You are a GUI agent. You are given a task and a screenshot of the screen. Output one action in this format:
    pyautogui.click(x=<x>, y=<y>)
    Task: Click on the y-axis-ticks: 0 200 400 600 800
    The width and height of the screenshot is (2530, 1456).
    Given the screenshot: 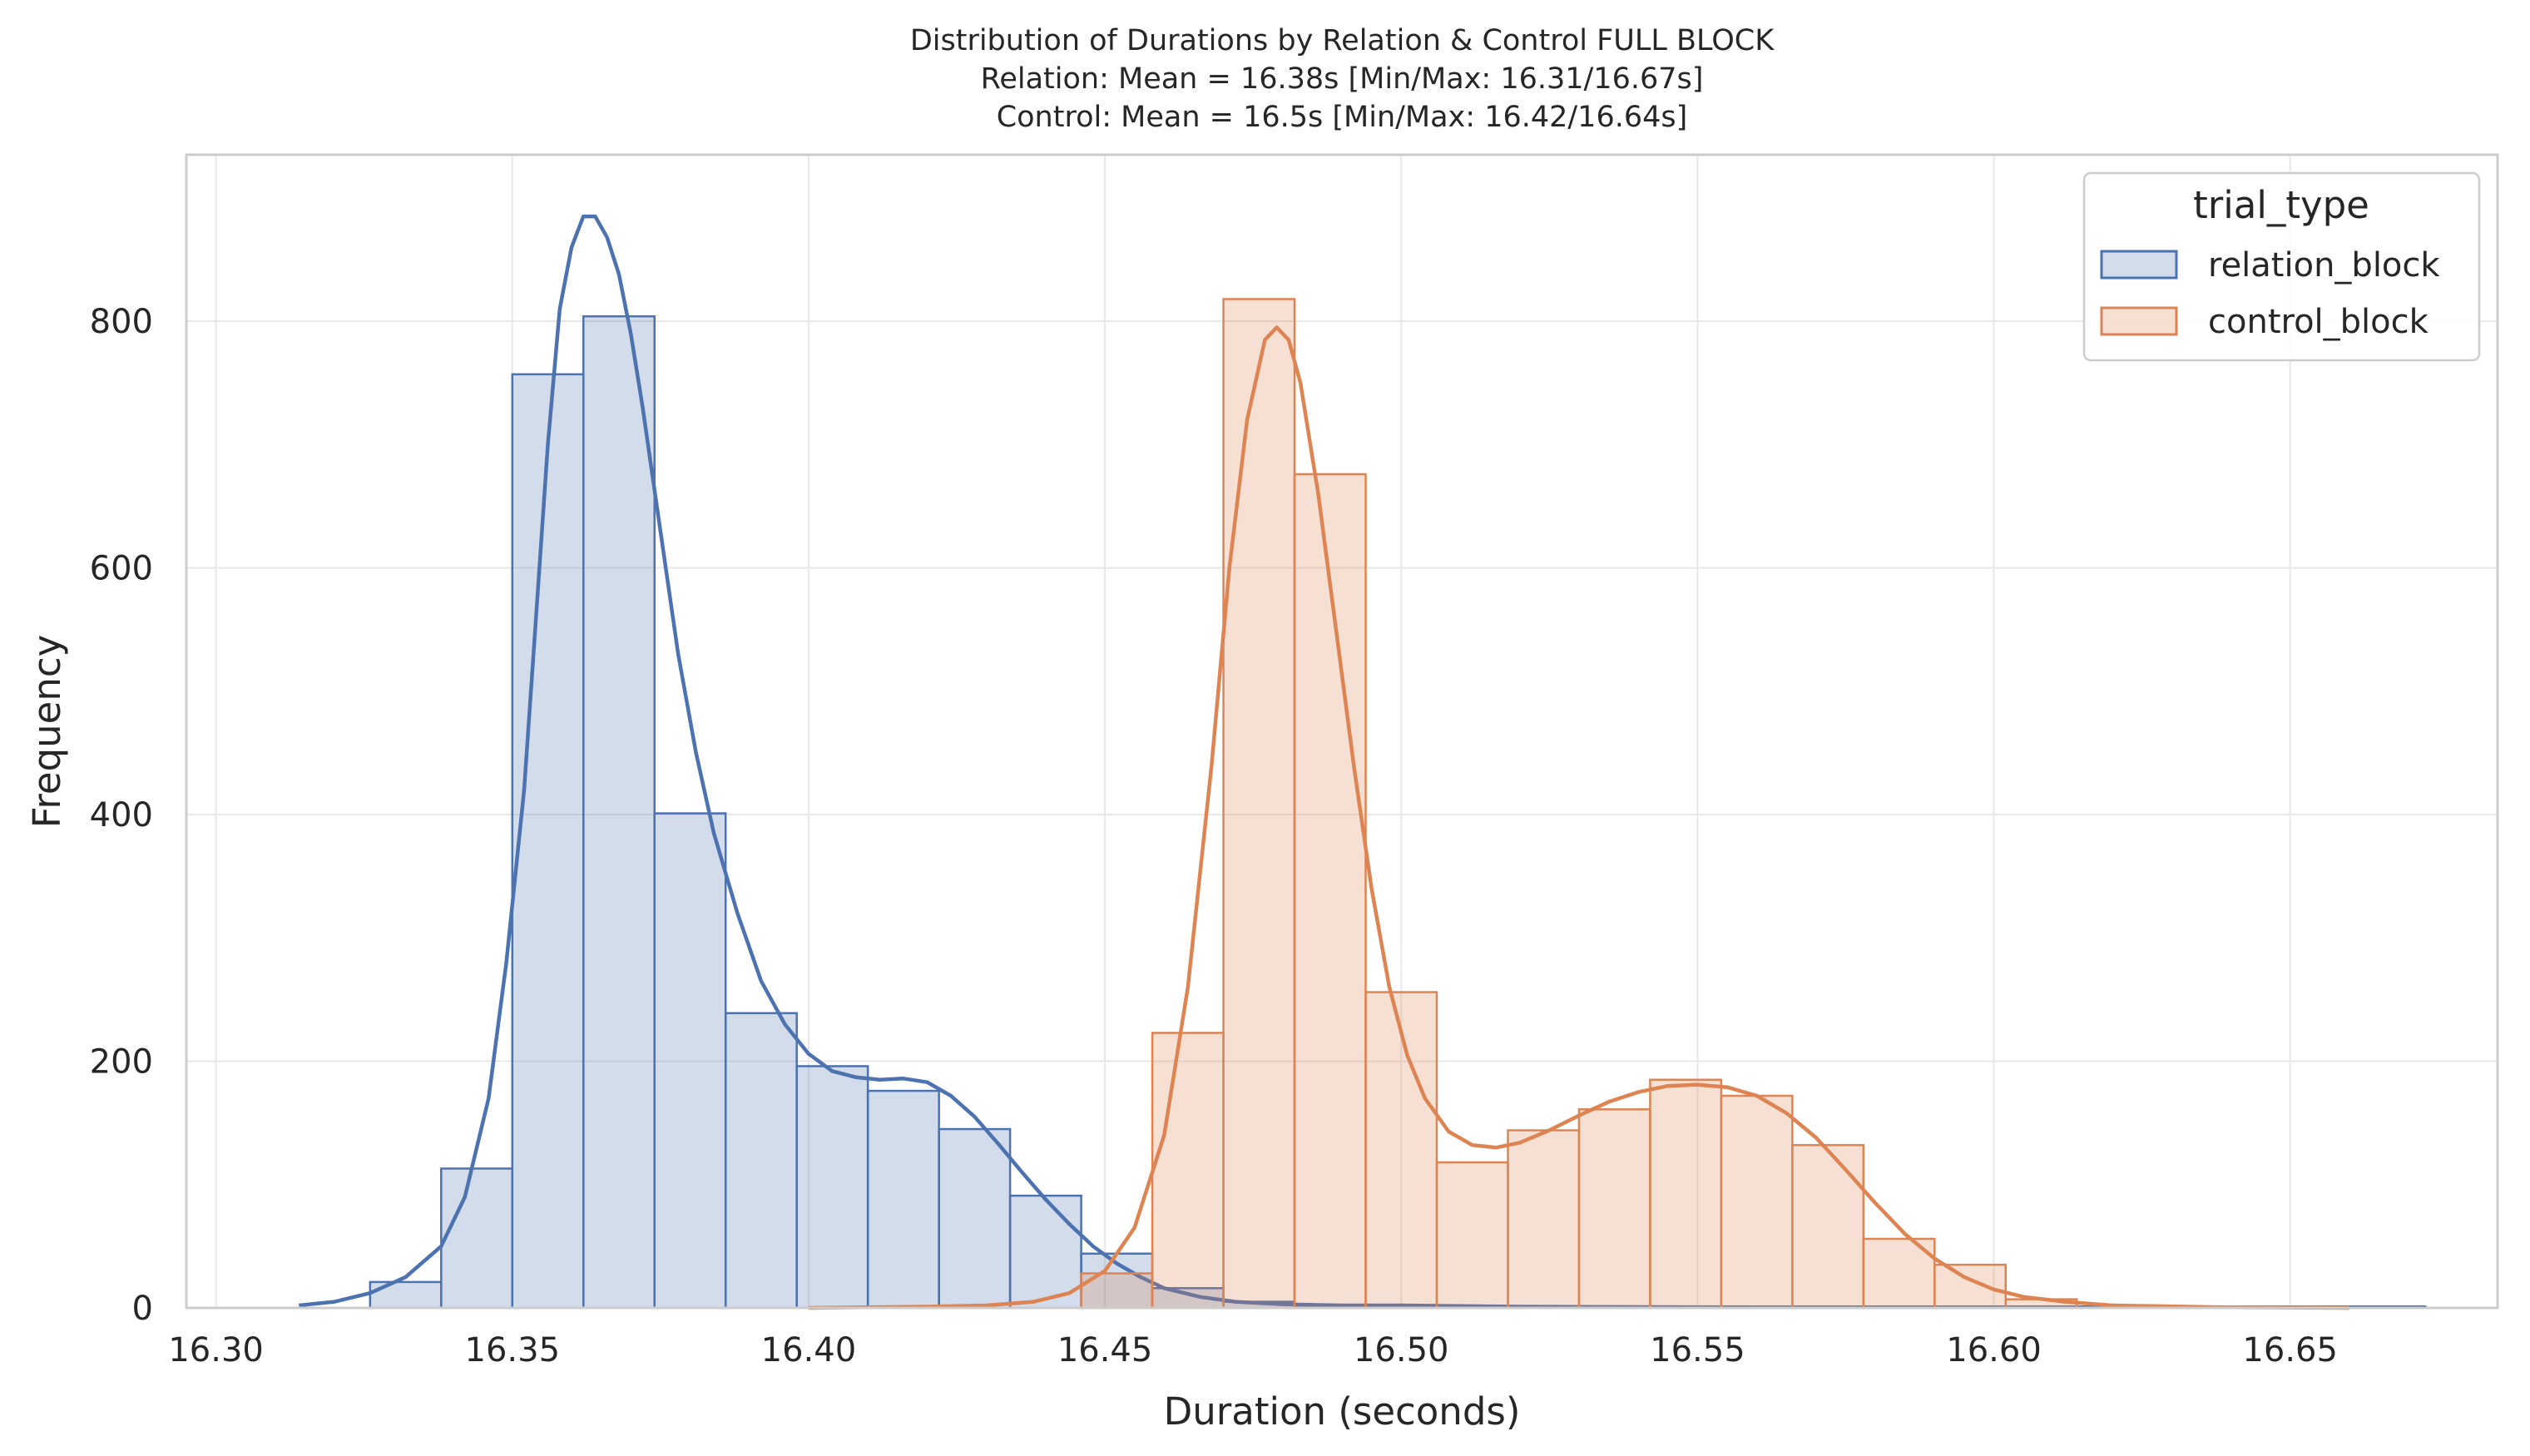 What is the action you would take?
    pyautogui.click(x=122, y=815)
    